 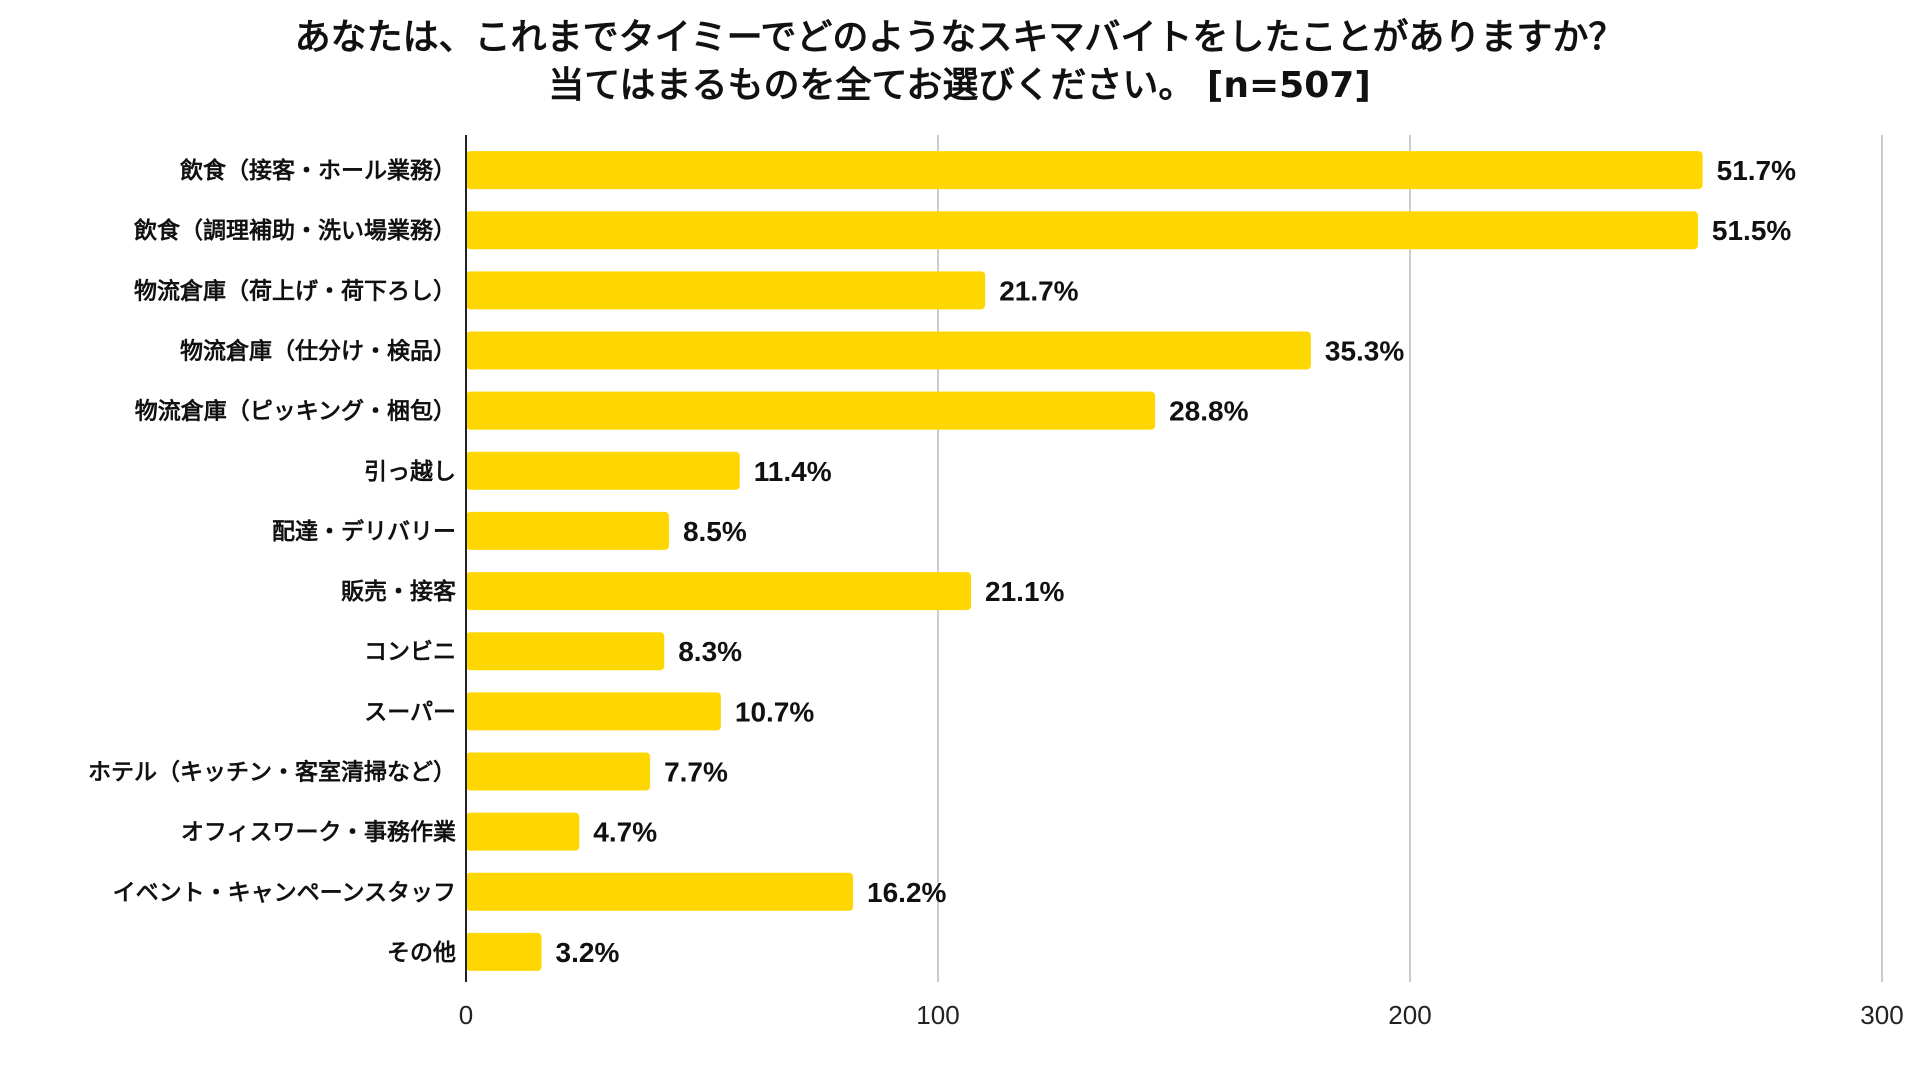 I want to click on category-label-2: 物流倉庫（荷上げ・荷下ろし）, so click(x=295, y=290).